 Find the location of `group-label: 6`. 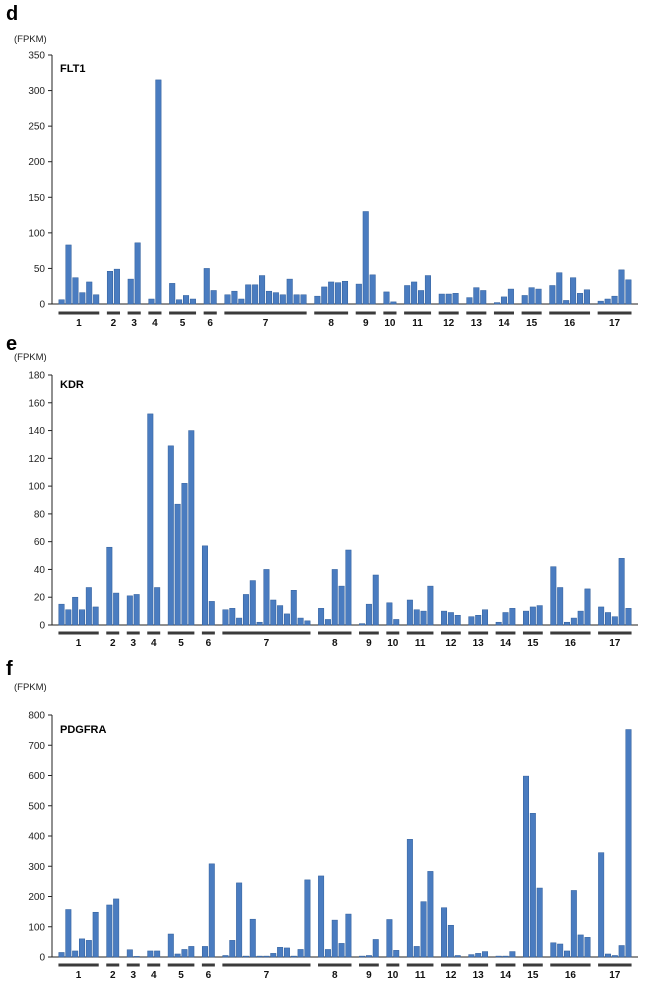

group-label: 6 is located at coordinates (209, 643).